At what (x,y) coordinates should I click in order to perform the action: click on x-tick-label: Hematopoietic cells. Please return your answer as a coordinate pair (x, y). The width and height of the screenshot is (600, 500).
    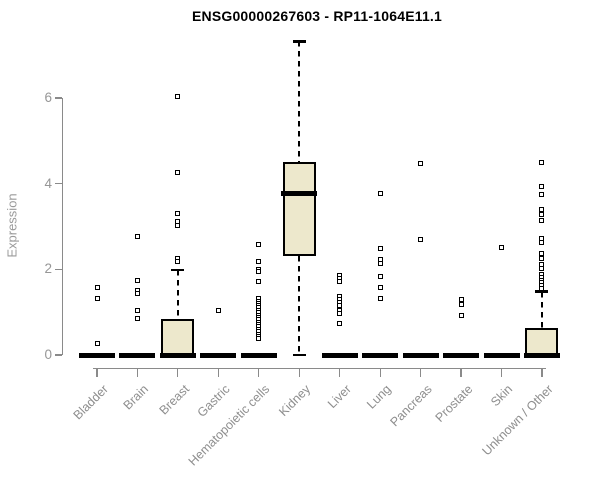
    Looking at the image, I should click on (229, 425).